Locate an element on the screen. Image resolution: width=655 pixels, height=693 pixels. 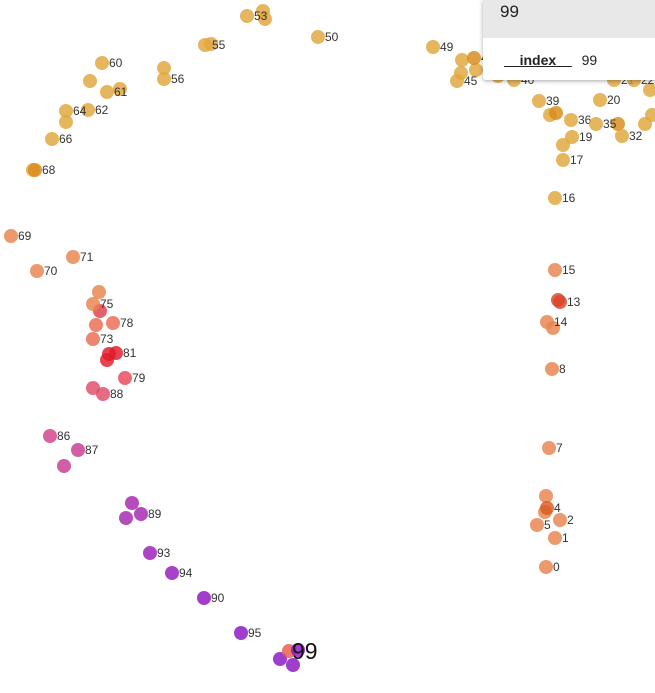
point-label-49: 49 is located at coordinates (447, 47).